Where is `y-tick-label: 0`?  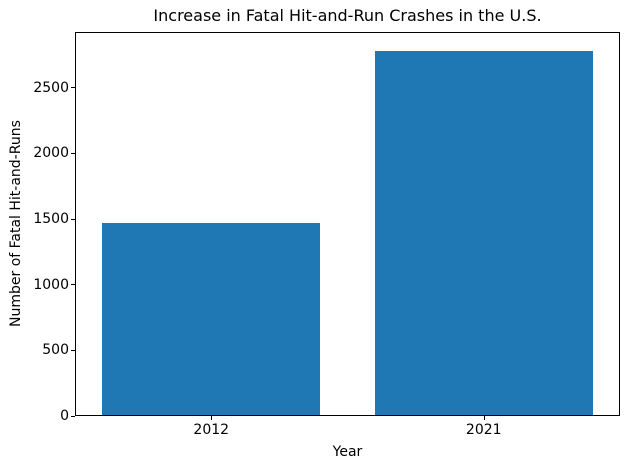 y-tick-label: 0 is located at coordinates (64, 416).